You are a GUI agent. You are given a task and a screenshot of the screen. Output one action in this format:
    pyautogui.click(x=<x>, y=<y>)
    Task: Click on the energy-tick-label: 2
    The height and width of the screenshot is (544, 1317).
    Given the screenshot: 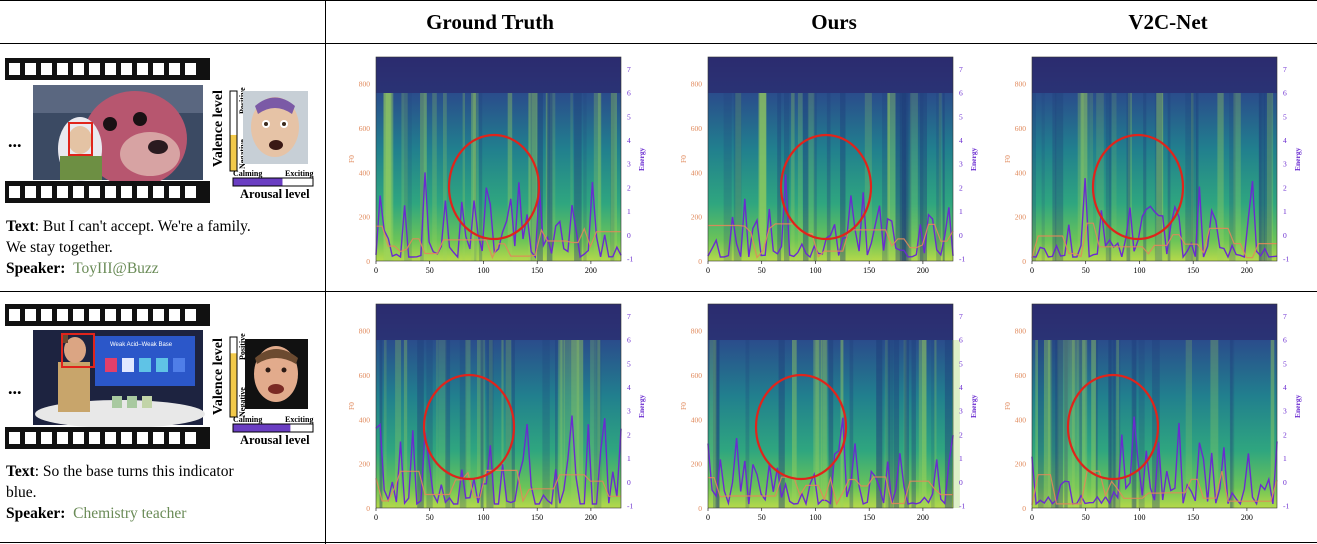 What is the action you would take?
    pyautogui.click(x=629, y=434)
    